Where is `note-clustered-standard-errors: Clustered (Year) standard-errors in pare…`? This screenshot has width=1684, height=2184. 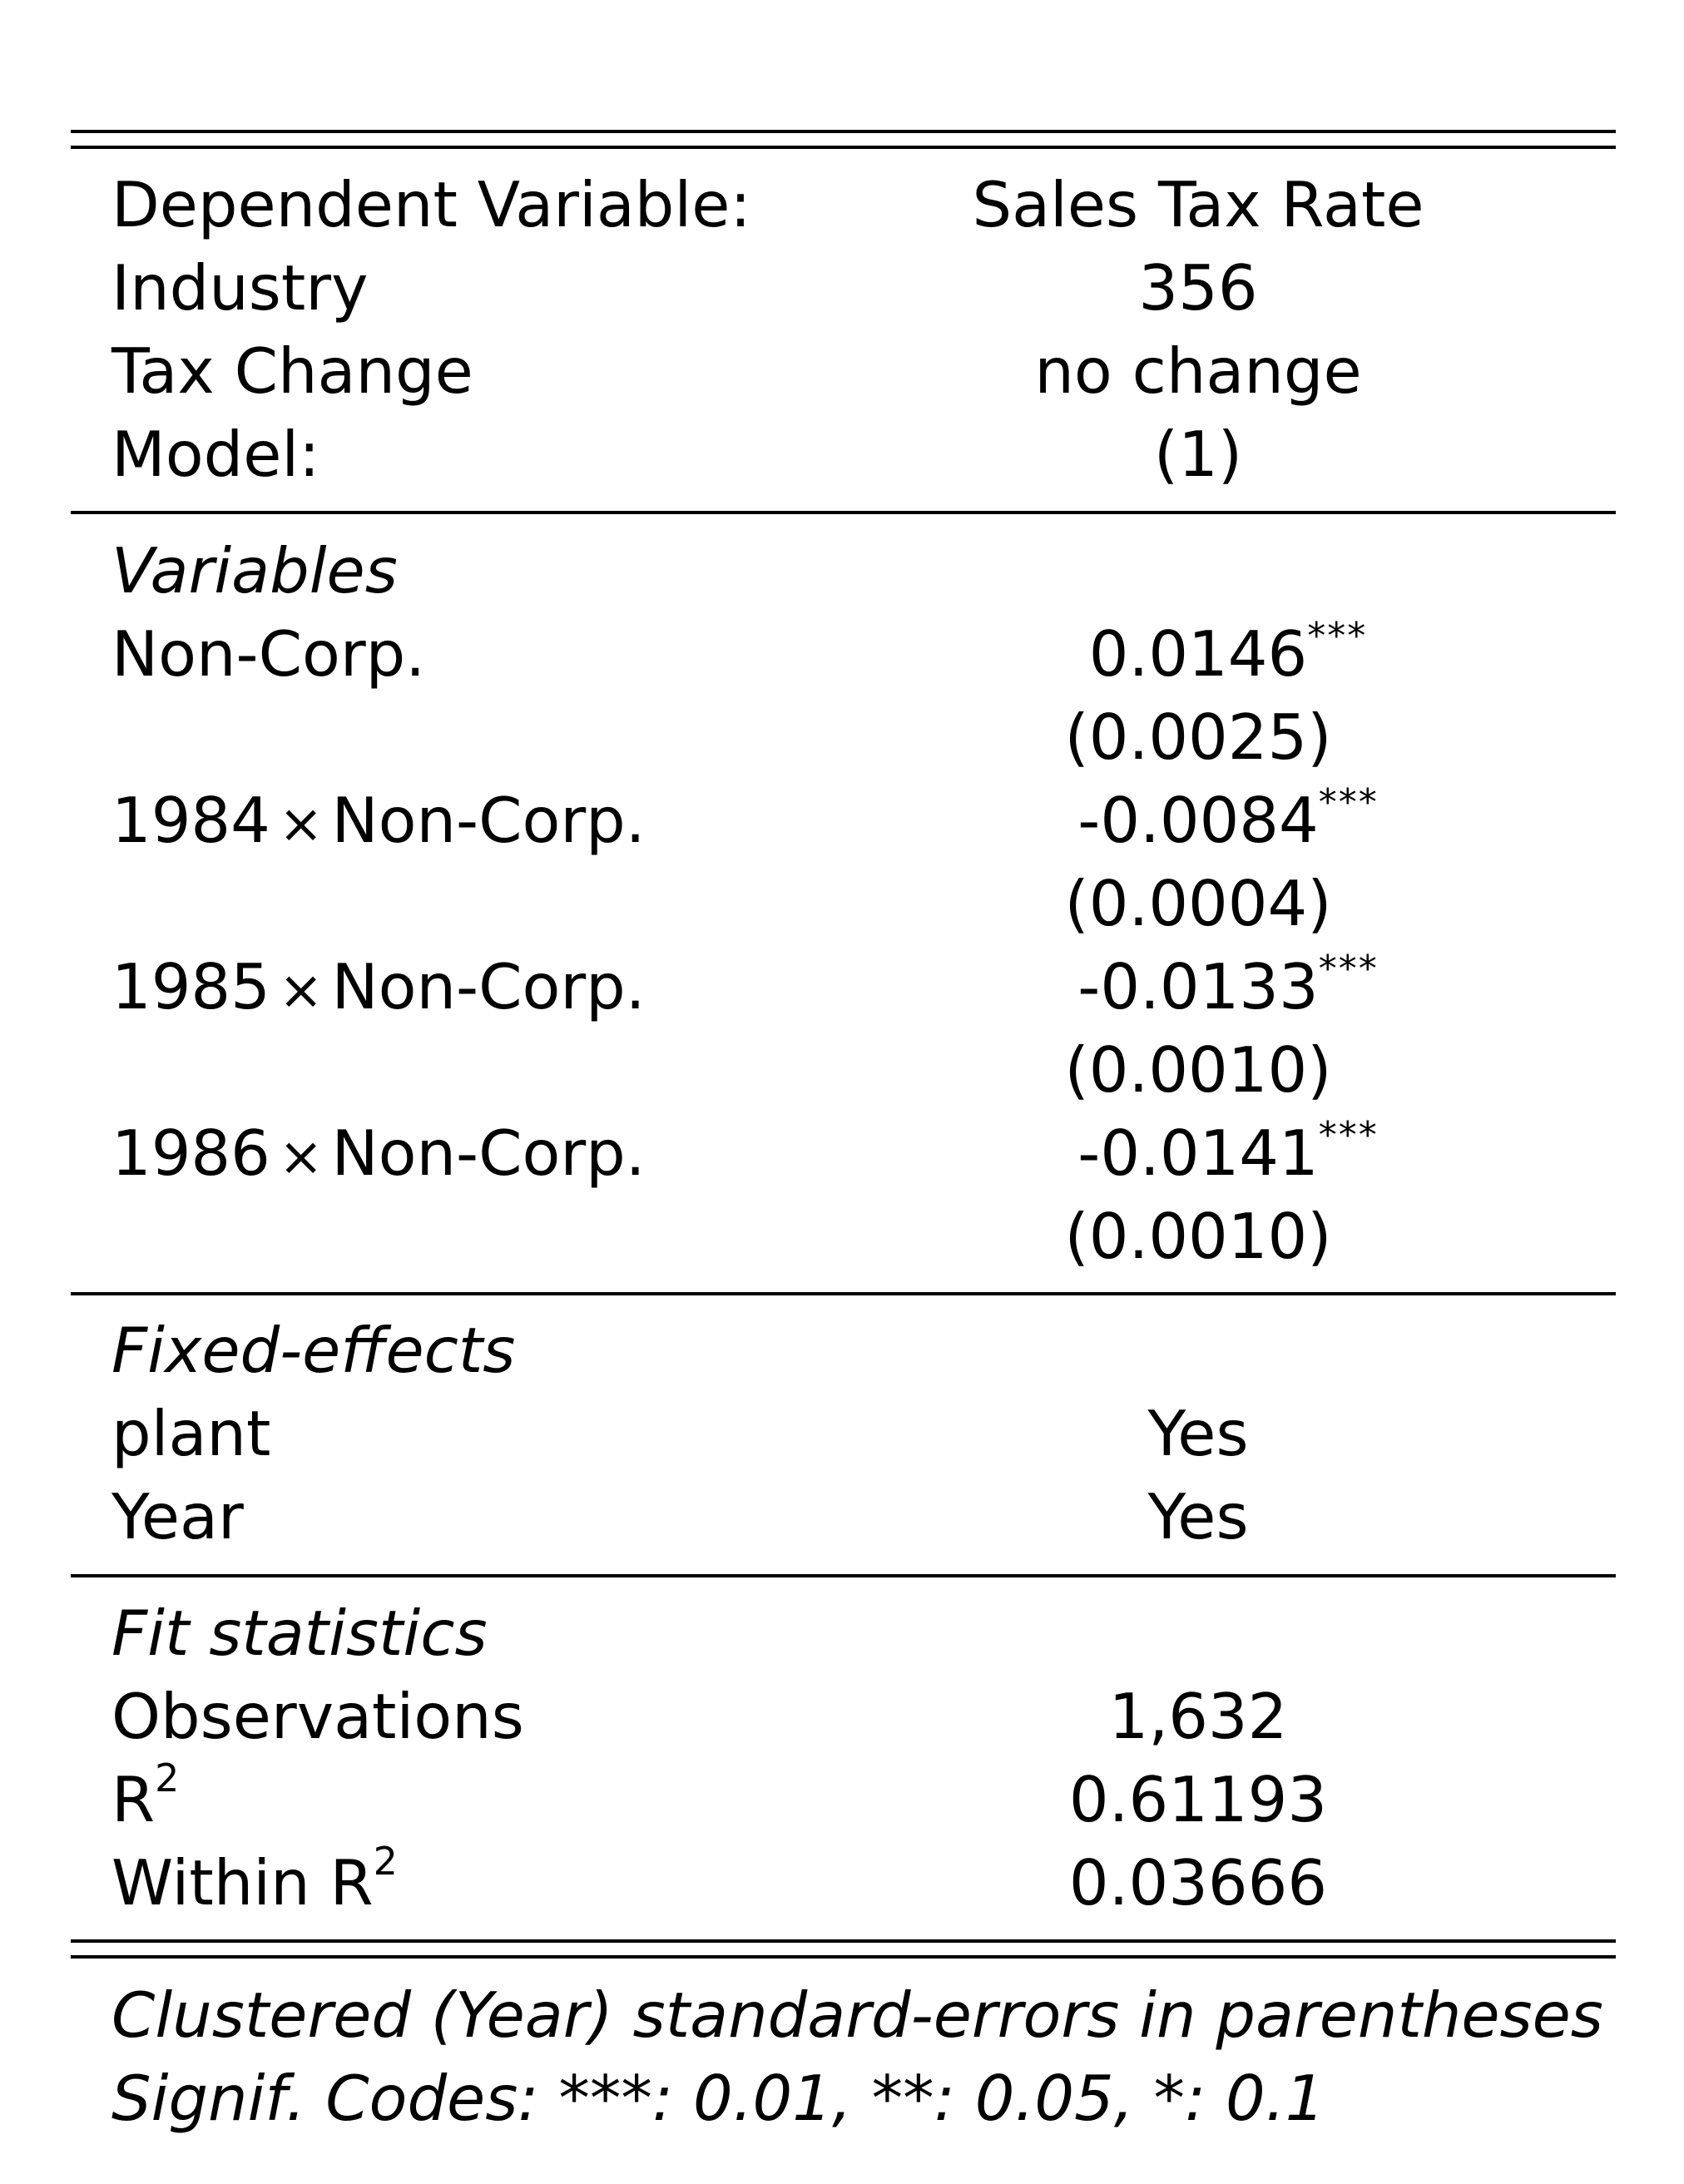 note-clustered-standard-errors: Clustered (Year) standard-errors in pare… is located at coordinates (857, 2015).